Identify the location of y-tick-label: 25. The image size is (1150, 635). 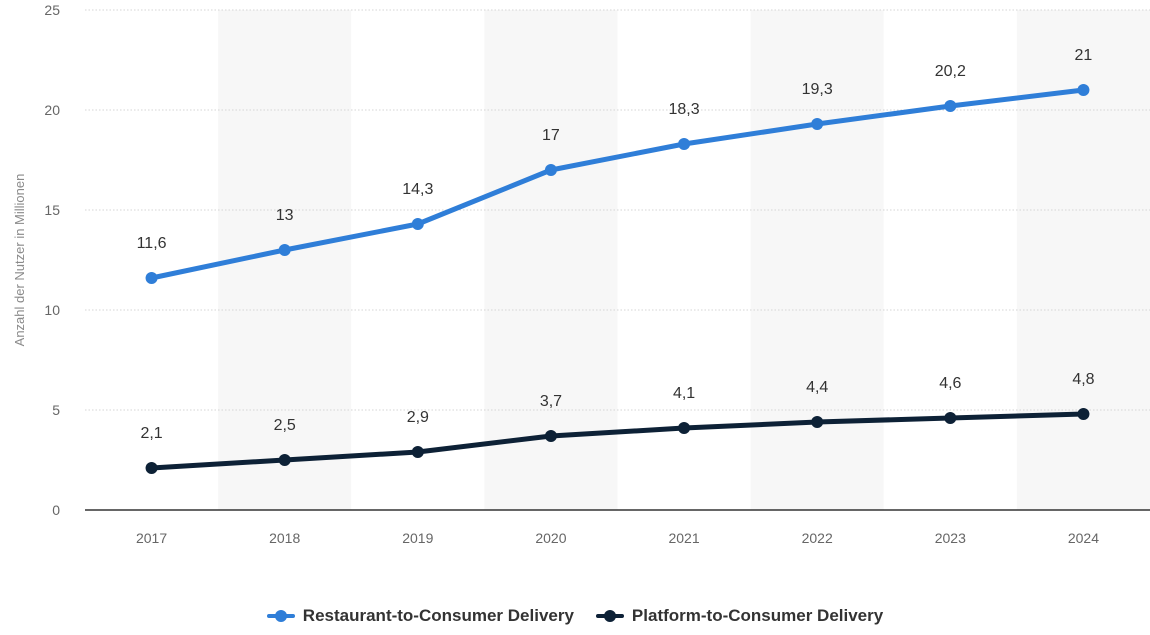
(52, 10).